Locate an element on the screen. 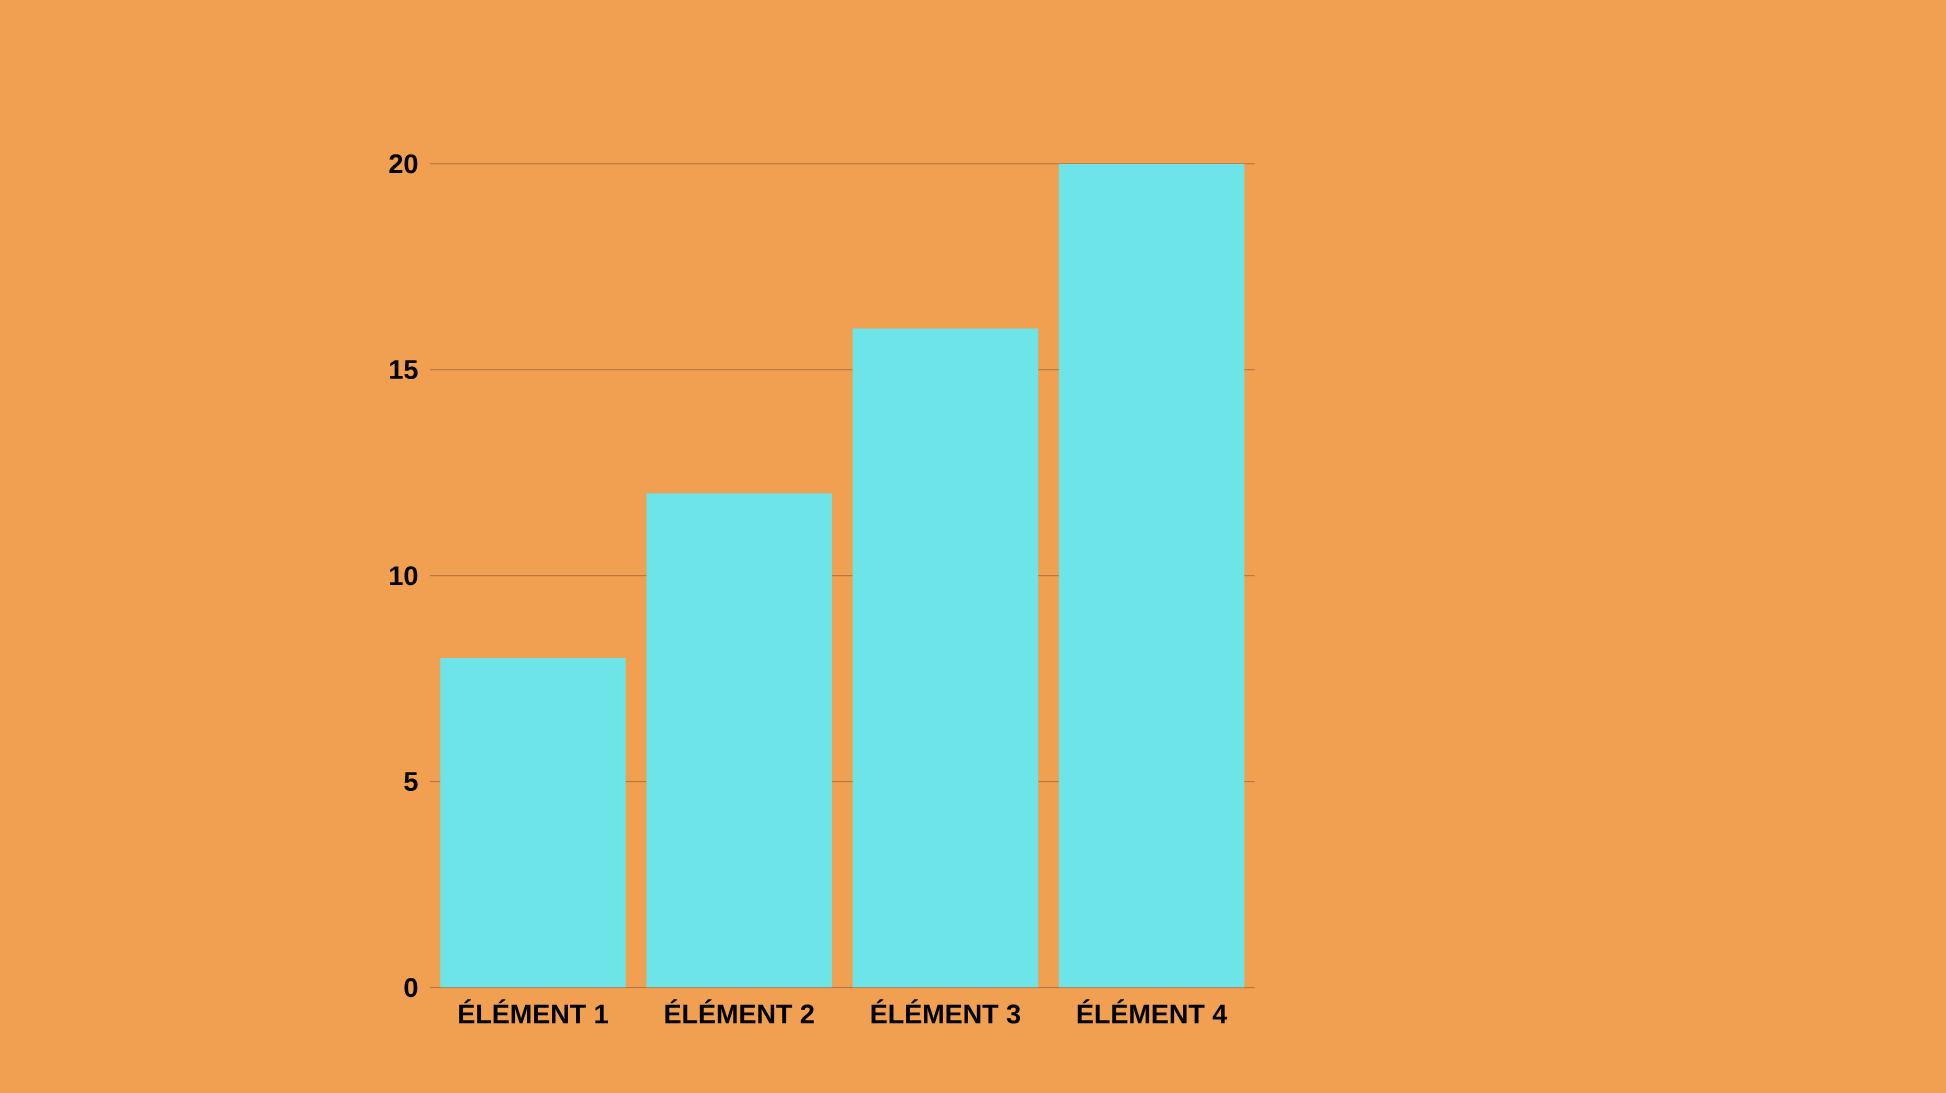 The width and height of the screenshot is (1946, 1093). x-tick-label: ÉLÉMENT 2 is located at coordinates (739, 1011).